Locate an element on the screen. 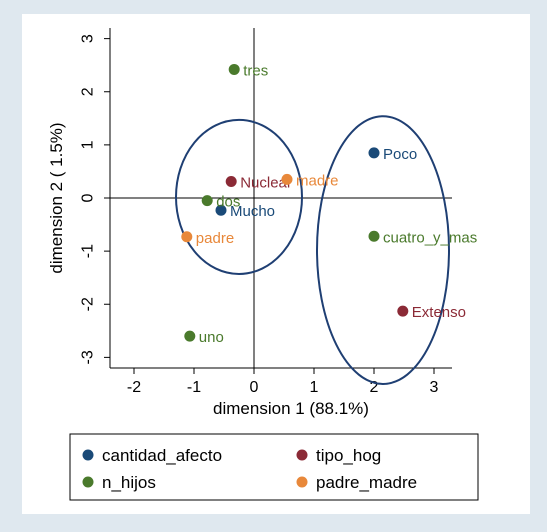  y-tick-label: 0 is located at coordinates (88, 197).